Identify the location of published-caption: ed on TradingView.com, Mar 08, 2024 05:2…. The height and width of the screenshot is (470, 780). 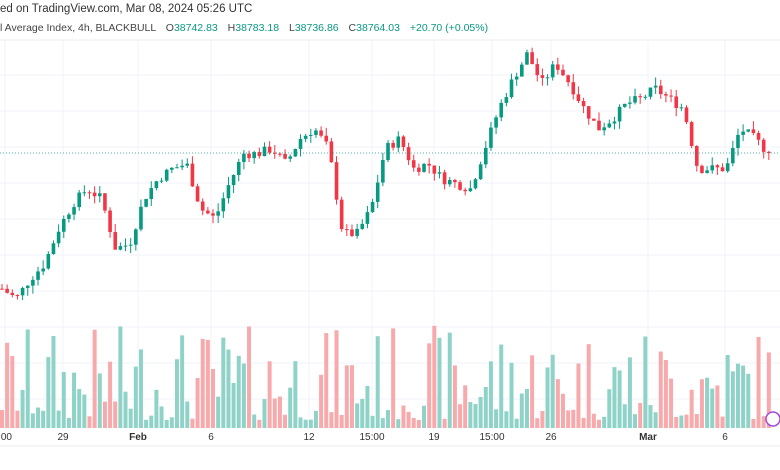
(126, 9).